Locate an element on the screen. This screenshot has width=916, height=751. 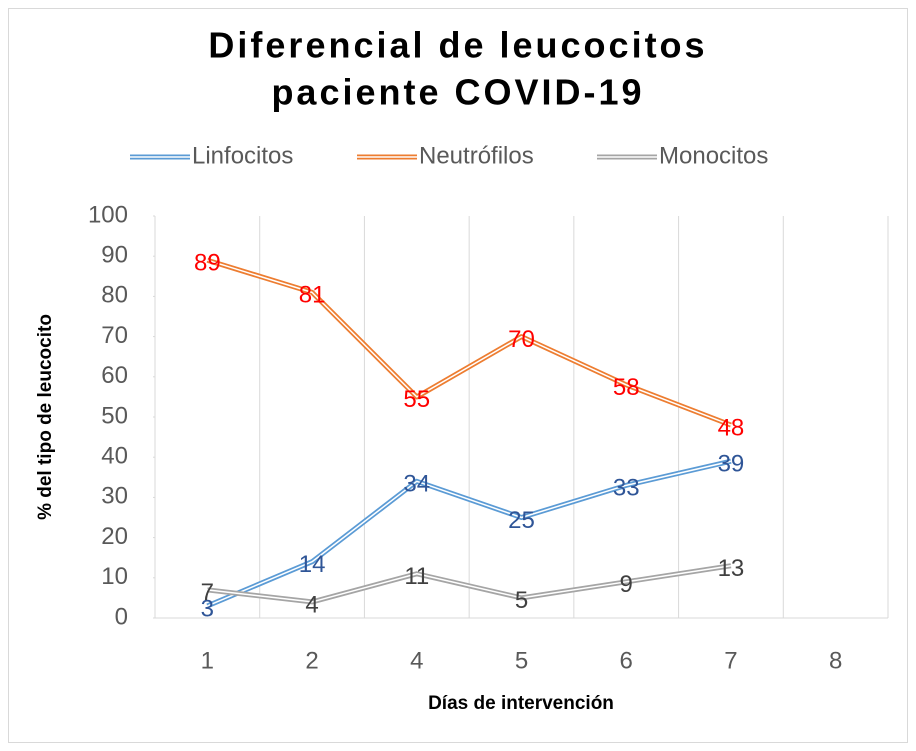
data-label: 39 is located at coordinates (731, 464).